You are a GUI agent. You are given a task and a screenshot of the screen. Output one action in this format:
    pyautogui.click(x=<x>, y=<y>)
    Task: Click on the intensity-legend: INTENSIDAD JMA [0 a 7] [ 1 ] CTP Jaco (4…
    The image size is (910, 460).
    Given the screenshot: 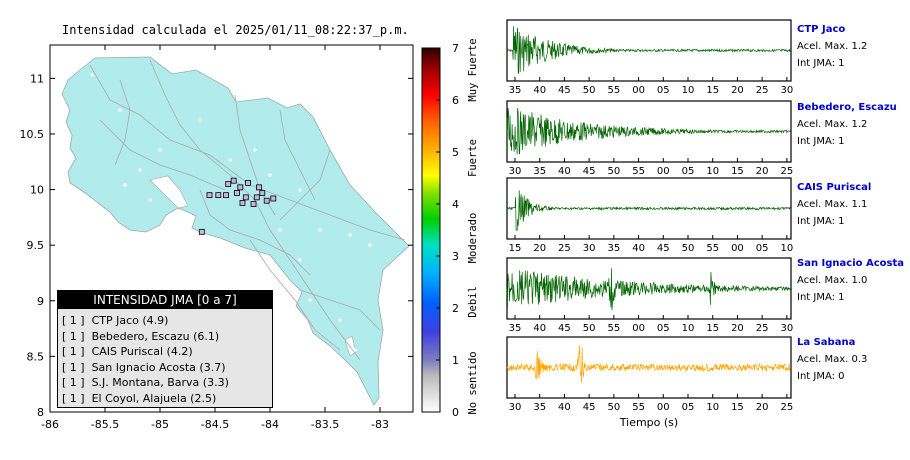 What is the action you would take?
    pyautogui.click(x=165, y=349)
    